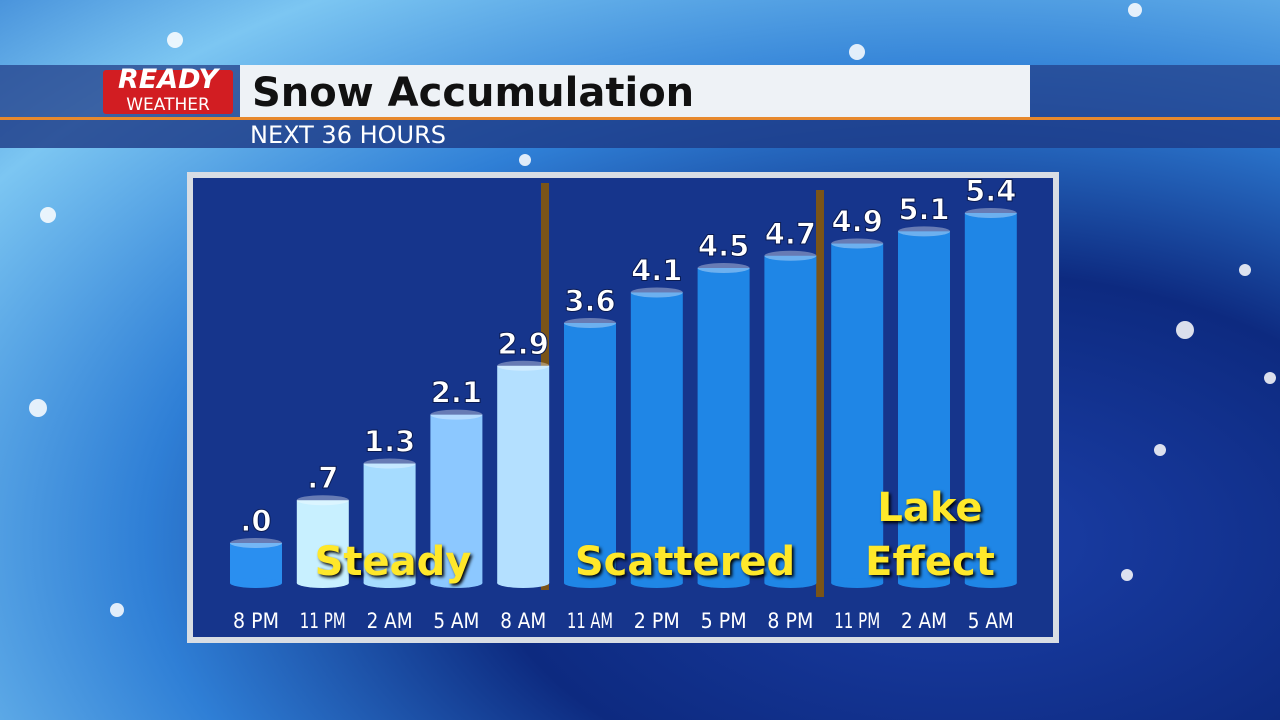  Describe the element at coordinates (990, 191) in the screenshot. I see `value-label: 5.4` at that location.